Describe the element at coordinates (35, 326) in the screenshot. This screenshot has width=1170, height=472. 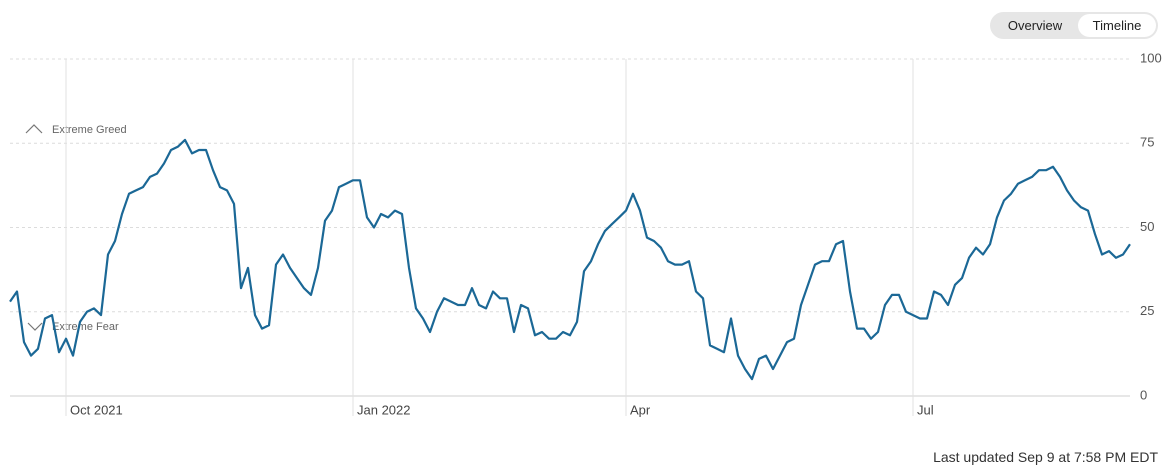
I see `fear-icon` at that location.